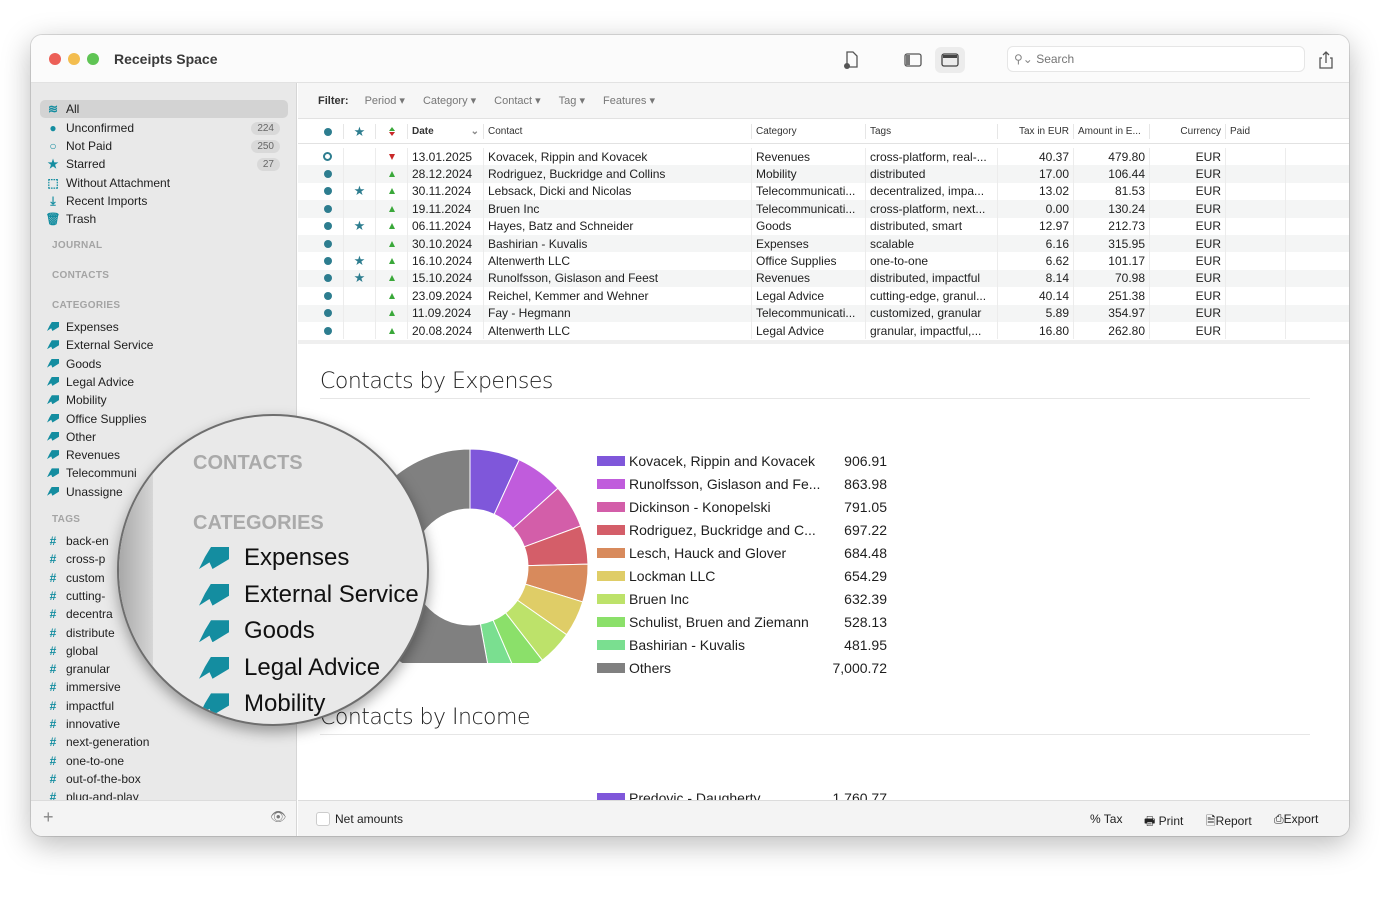 The image size is (1380, 905). What do you see at coordinates (100, 381) in the screenshot?
I see `category-label: Legal Advice` at bounding box center [100, 381].